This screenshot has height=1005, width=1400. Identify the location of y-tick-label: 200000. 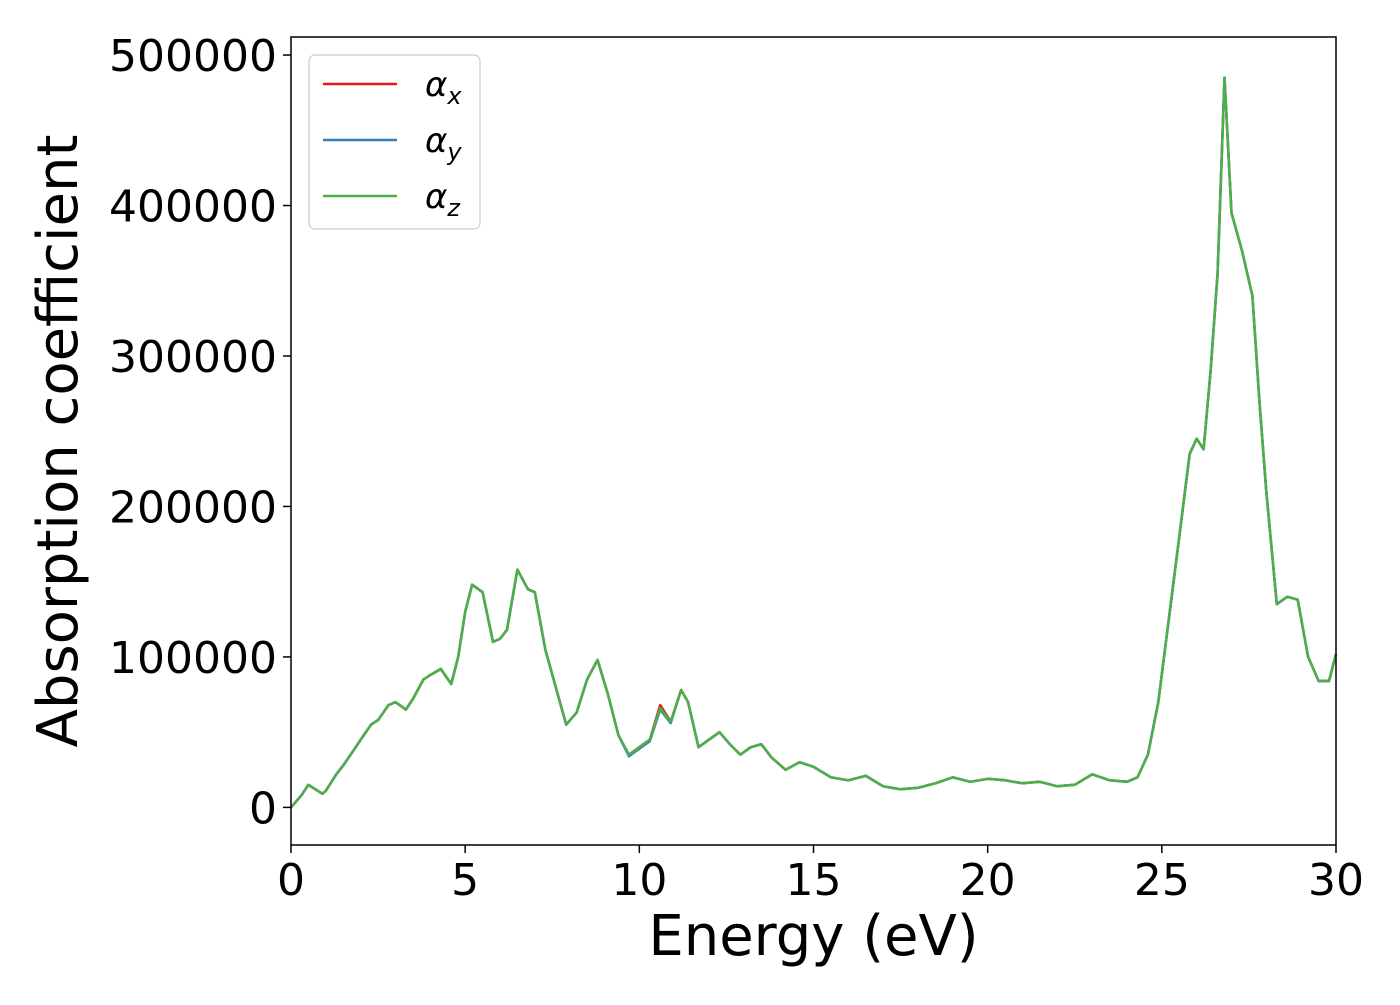
(193, 507).